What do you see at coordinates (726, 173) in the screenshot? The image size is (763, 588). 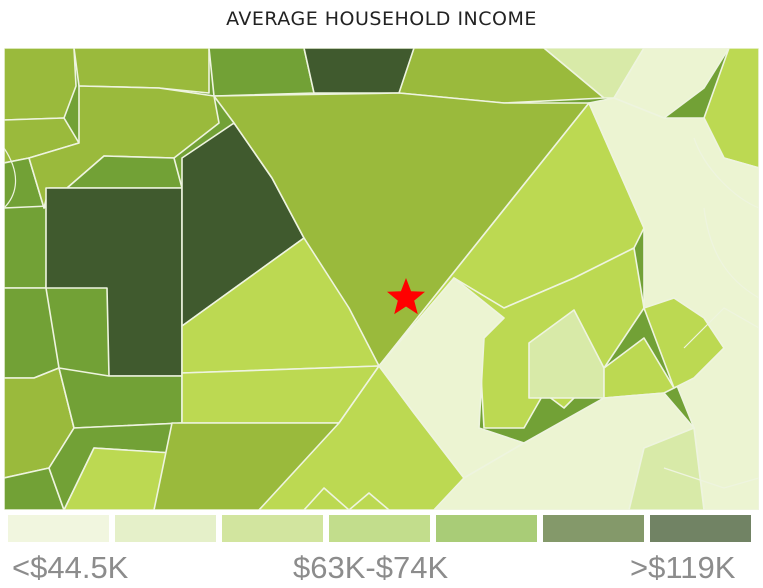 I see `boundary-line-b` at bounding box center [726, 173].